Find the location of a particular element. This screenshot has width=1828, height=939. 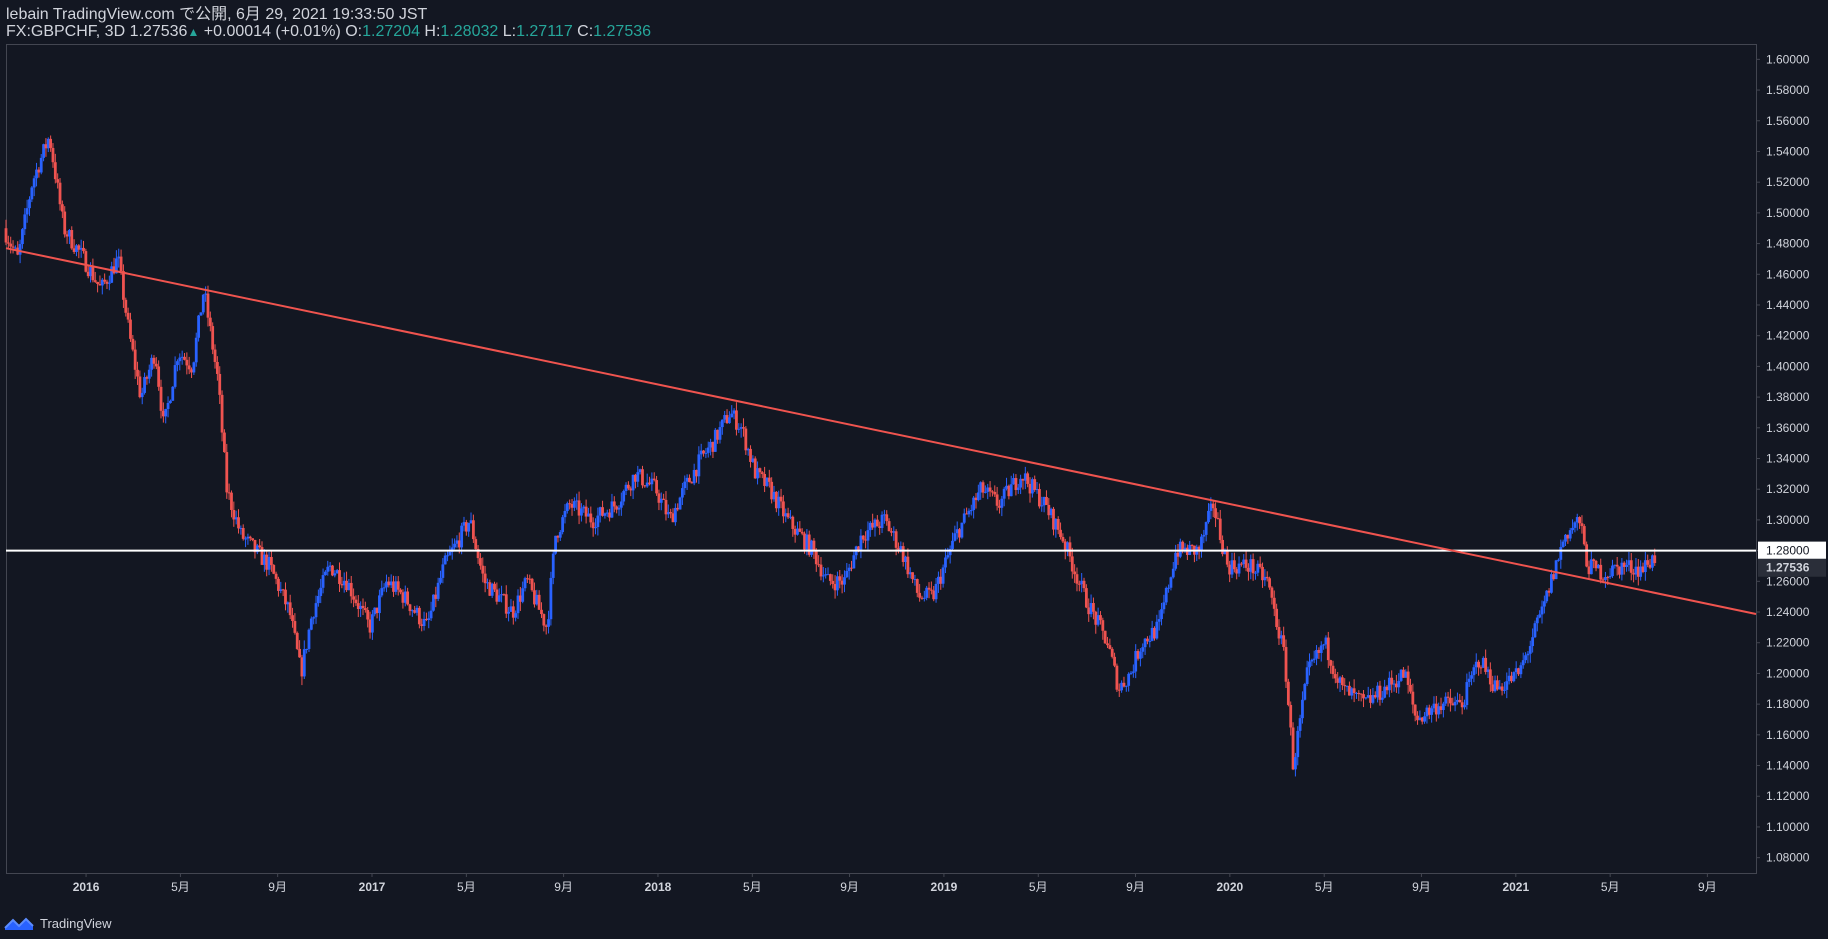

footer-brand: TradingView is located at coordinates (58, 923).